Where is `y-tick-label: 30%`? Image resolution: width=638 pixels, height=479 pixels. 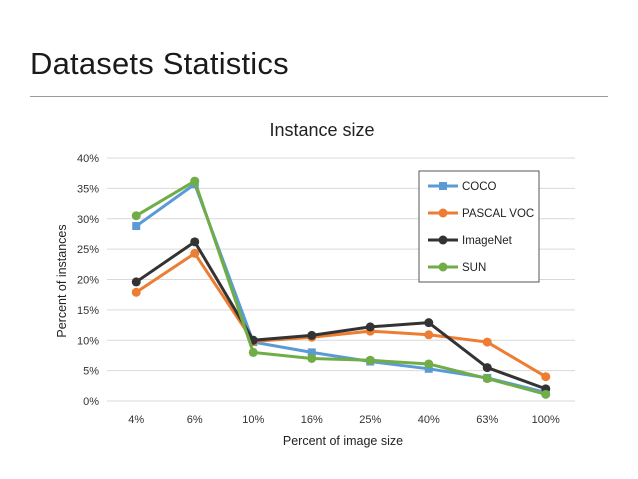 y-tick-label: 30% is located at coordinates (88, 220).